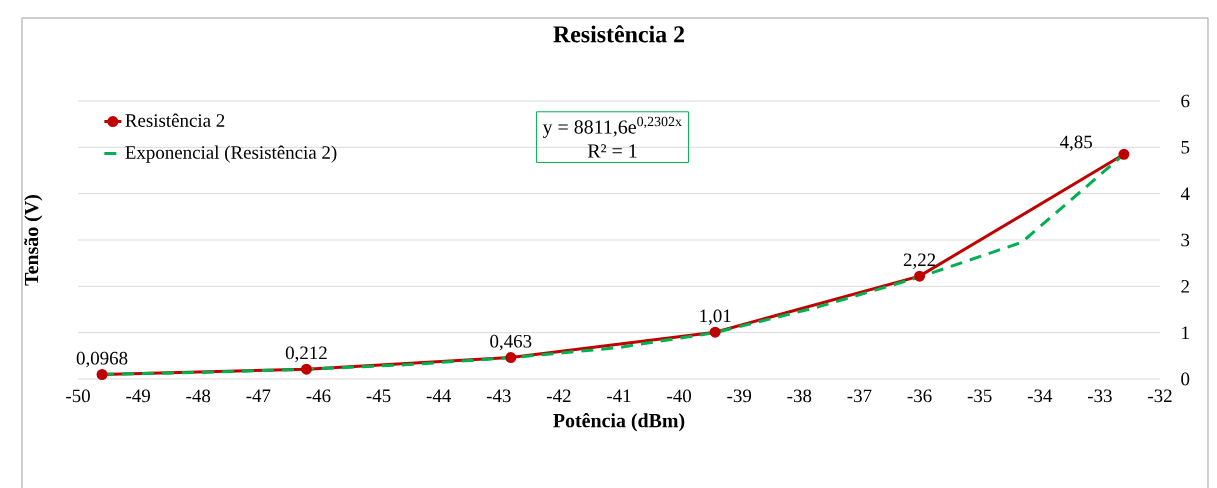 This screenshot has height=488, width=1217. I want to click on data-label: 0,463, so click(511, 342).